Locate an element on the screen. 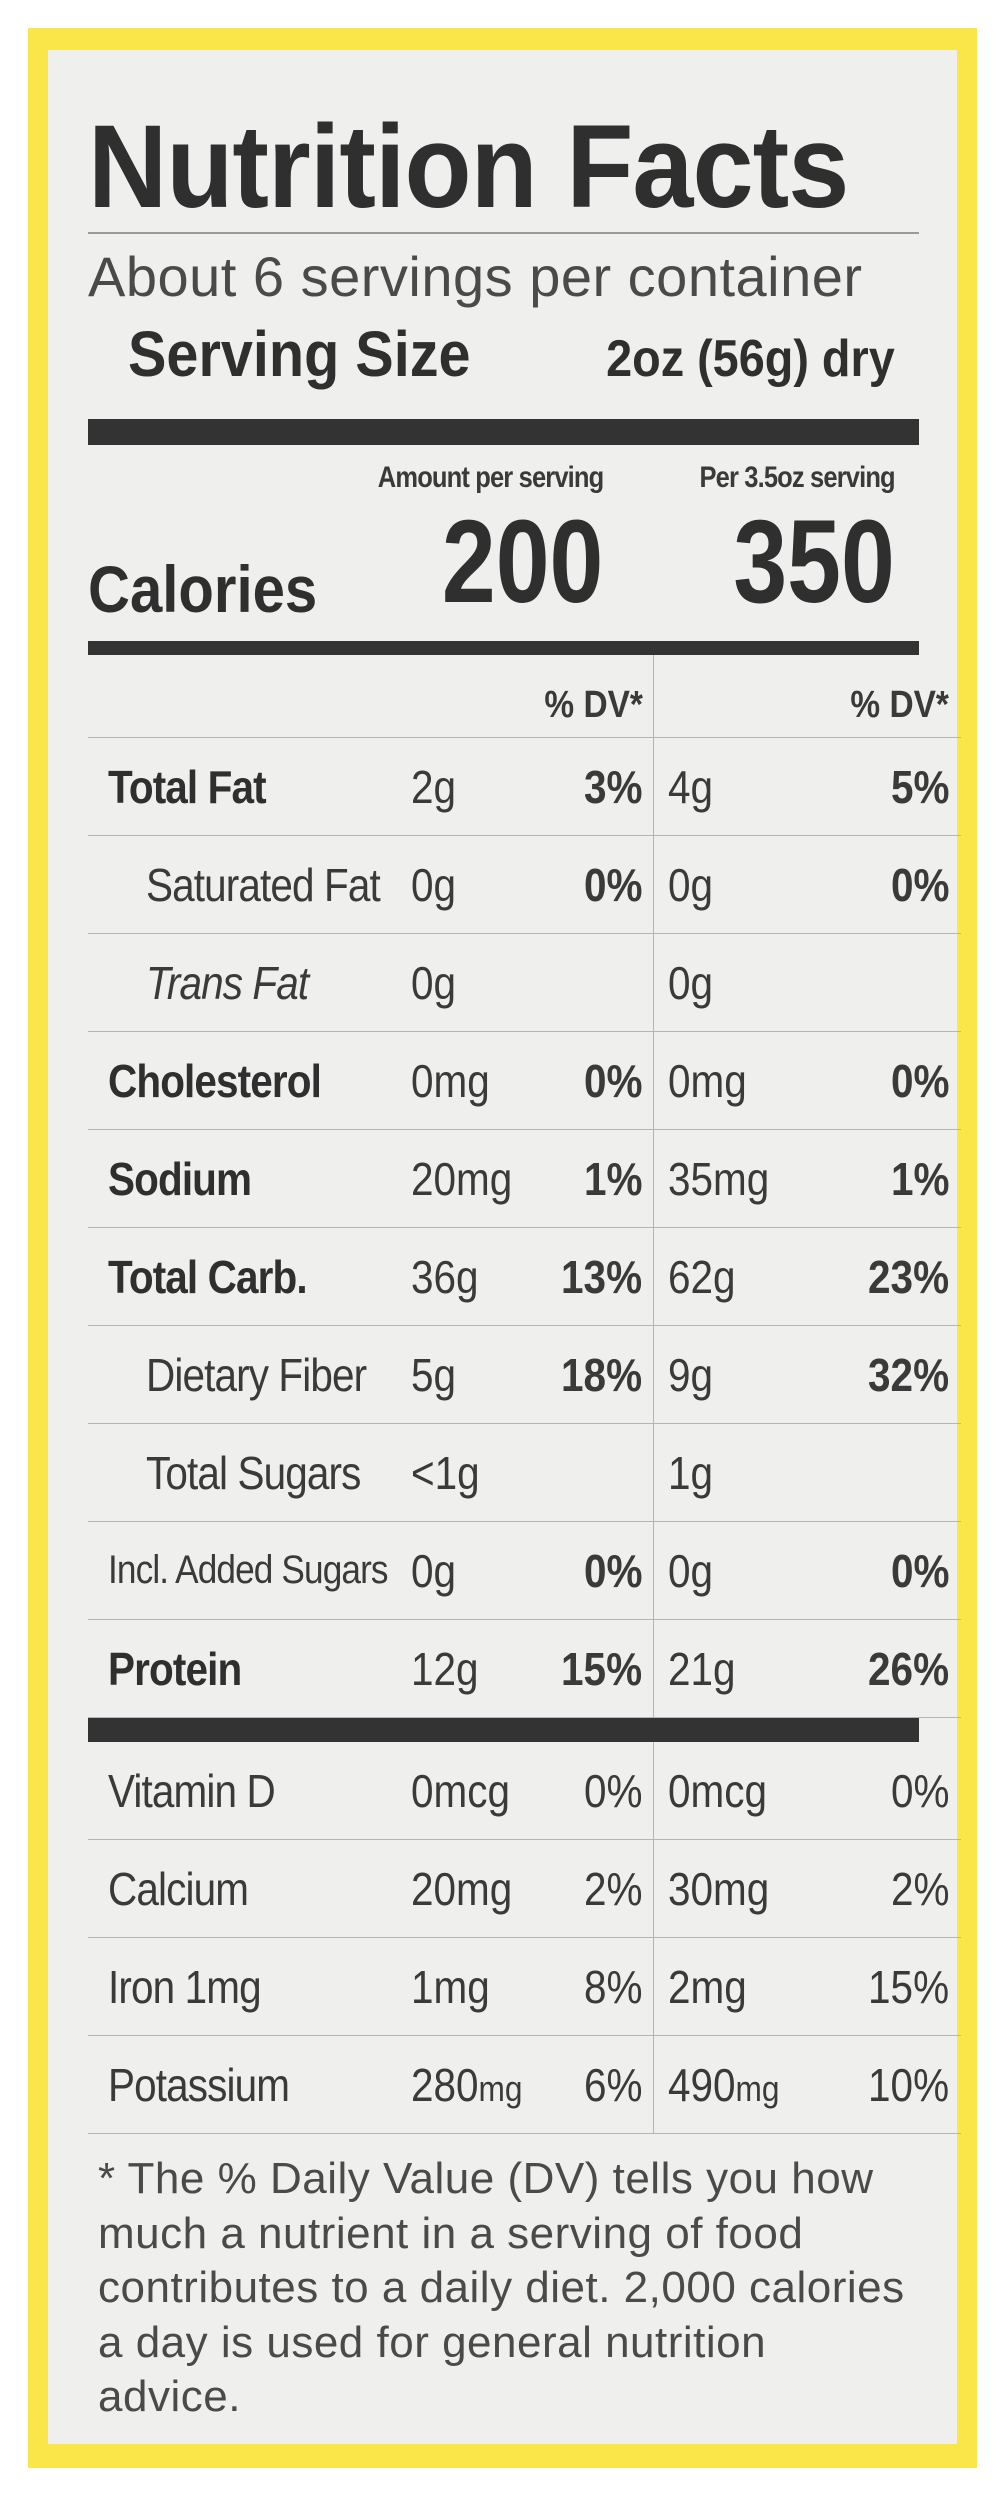  vitamin-row: Vitamin D 0mcg 0% 0mcg 0% is located at coordinates (524, 1791).